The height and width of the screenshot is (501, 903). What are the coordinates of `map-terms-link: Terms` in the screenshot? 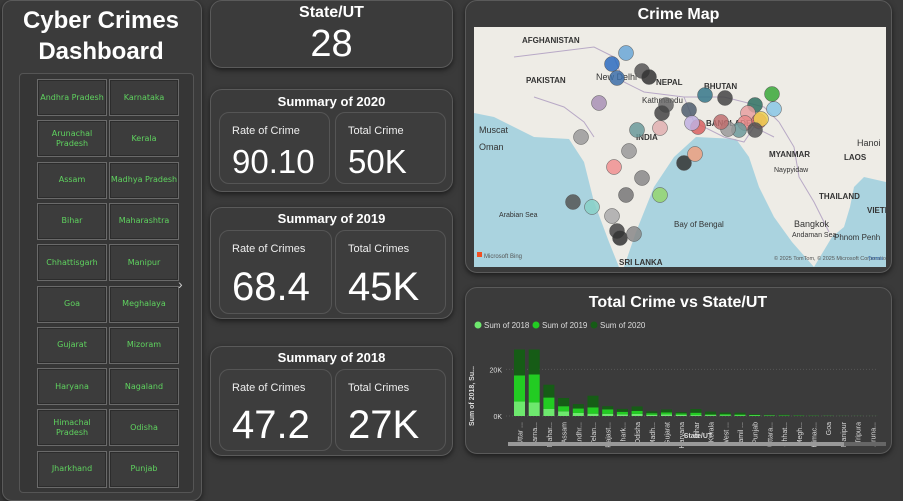 It's located at (875, 259).